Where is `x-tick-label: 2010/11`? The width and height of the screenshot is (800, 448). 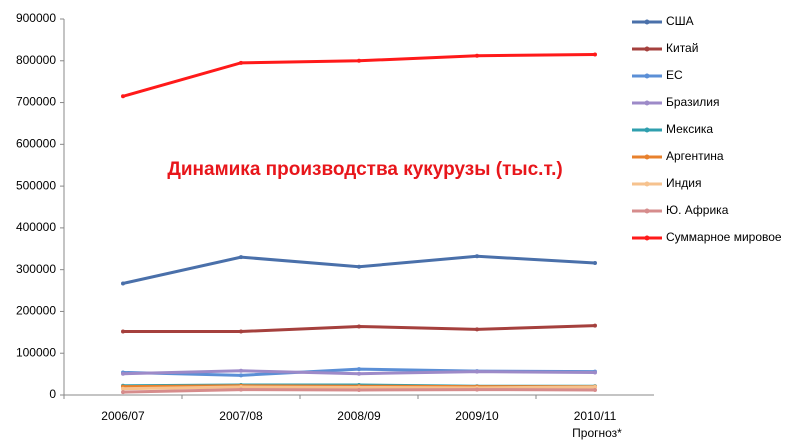
x-tick-label: 2010/11 is located at coordinates (595, 416).